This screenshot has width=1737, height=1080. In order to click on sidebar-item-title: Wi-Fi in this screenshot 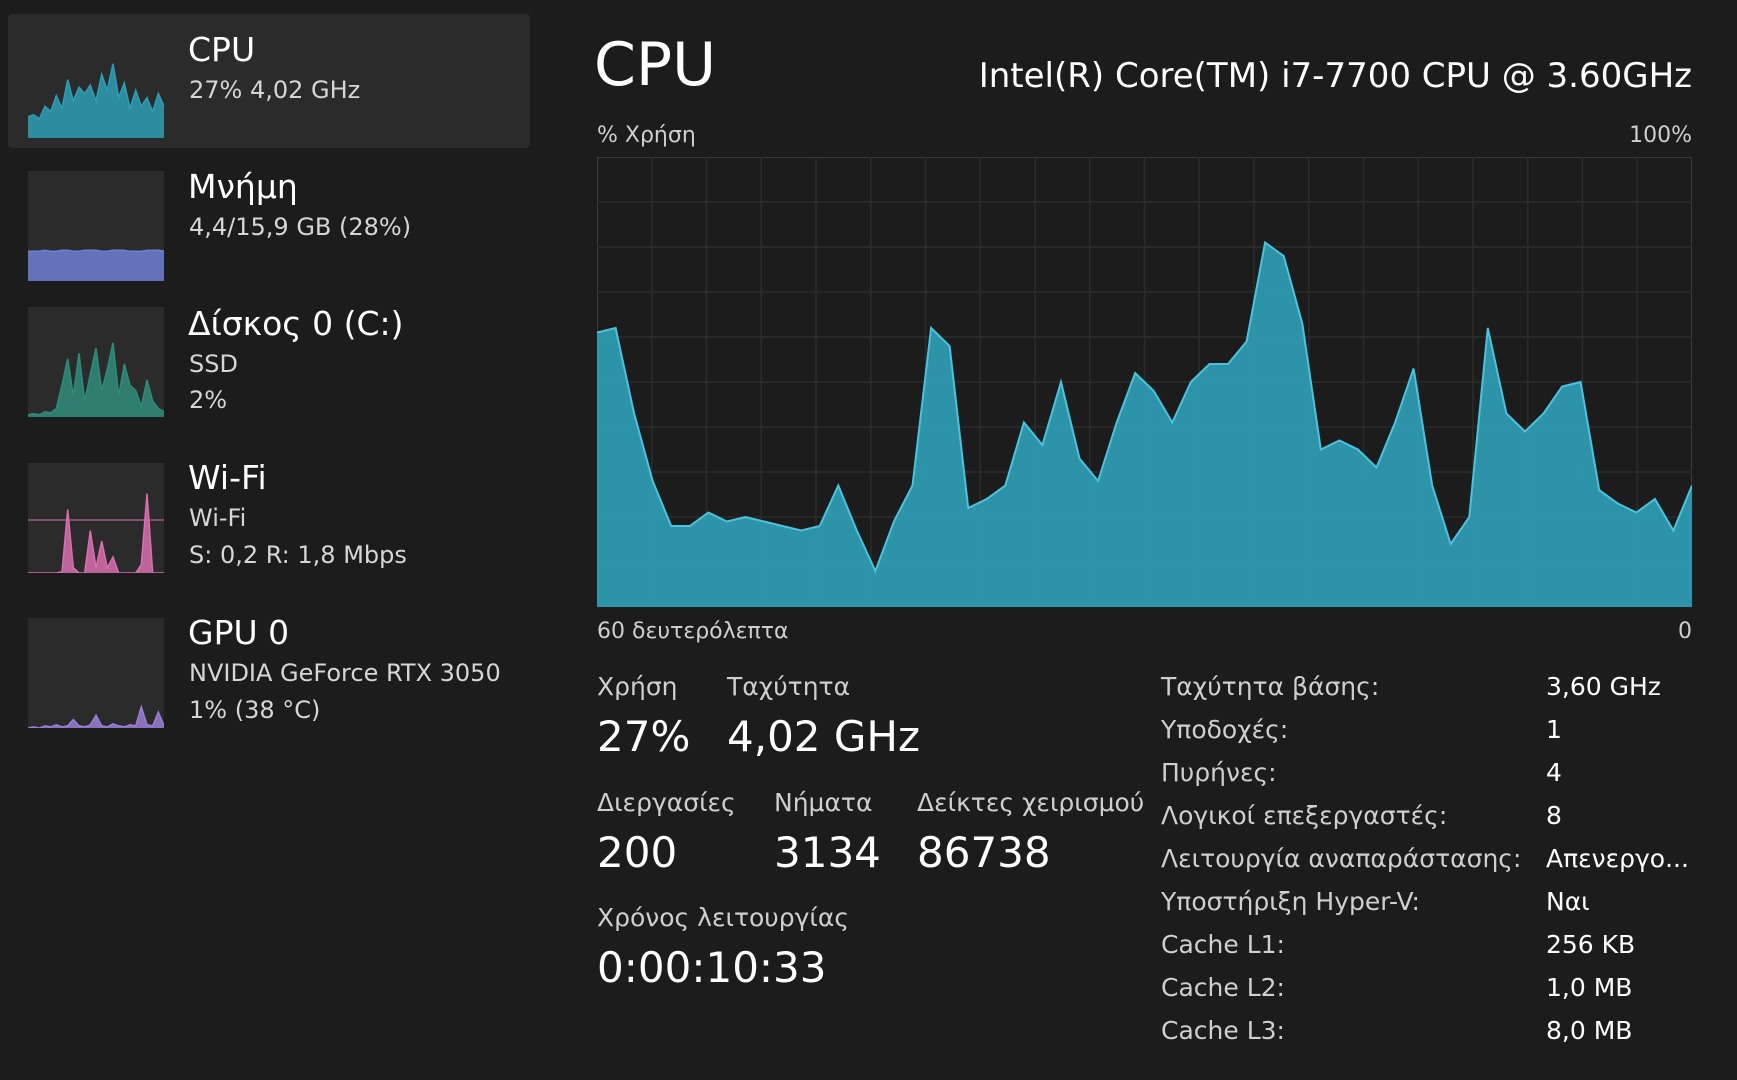, I will do `click(227, 477)`.